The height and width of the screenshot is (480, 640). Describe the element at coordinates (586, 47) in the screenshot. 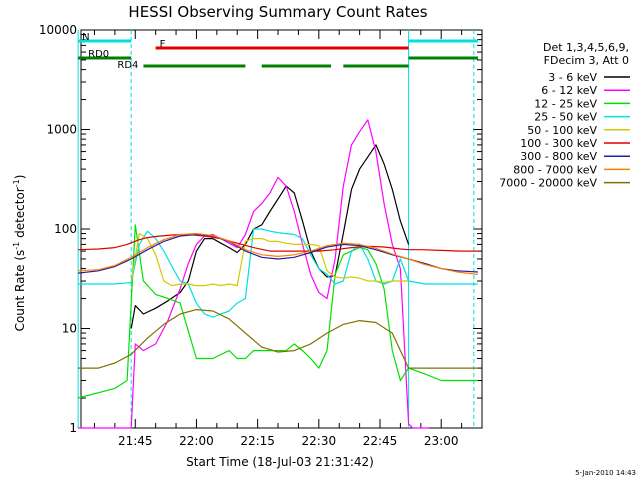

I see `legend-header-1: Det 1,3,4,5,6,9,` at that location.